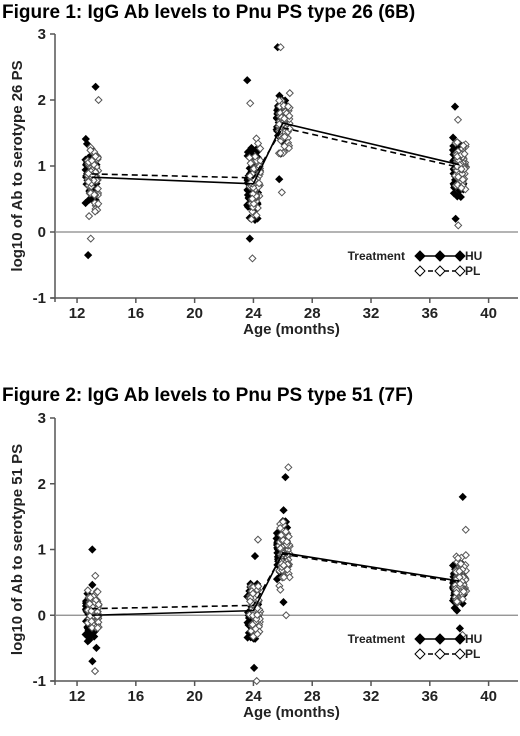 The image size is (520, 736). I want to click on mean-line-hu, so click(275, 584).